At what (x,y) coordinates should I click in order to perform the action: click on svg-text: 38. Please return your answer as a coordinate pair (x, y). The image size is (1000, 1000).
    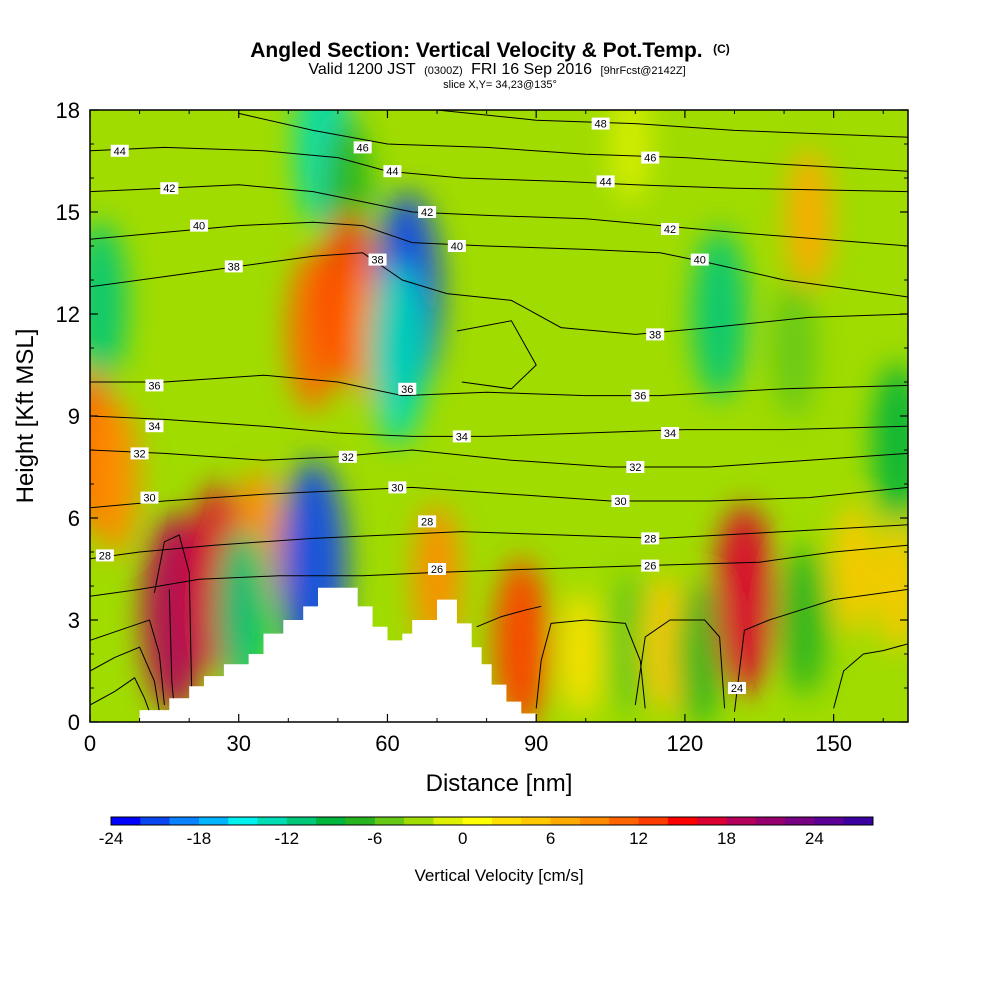
    Looking at the image, I should click on (377, 261).